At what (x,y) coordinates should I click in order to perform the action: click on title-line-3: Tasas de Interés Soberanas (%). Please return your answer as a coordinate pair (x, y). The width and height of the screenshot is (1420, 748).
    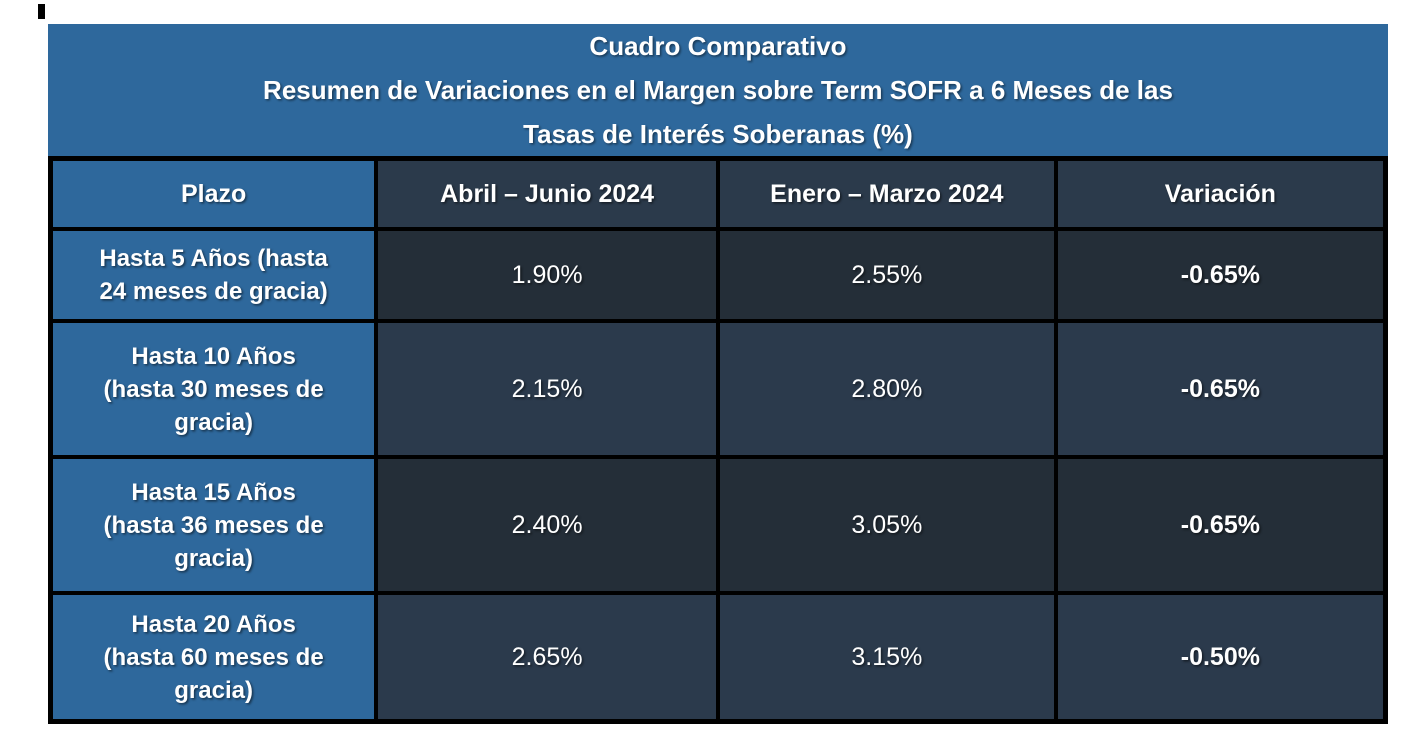
    Looking at the image, I should click on (718, 134).